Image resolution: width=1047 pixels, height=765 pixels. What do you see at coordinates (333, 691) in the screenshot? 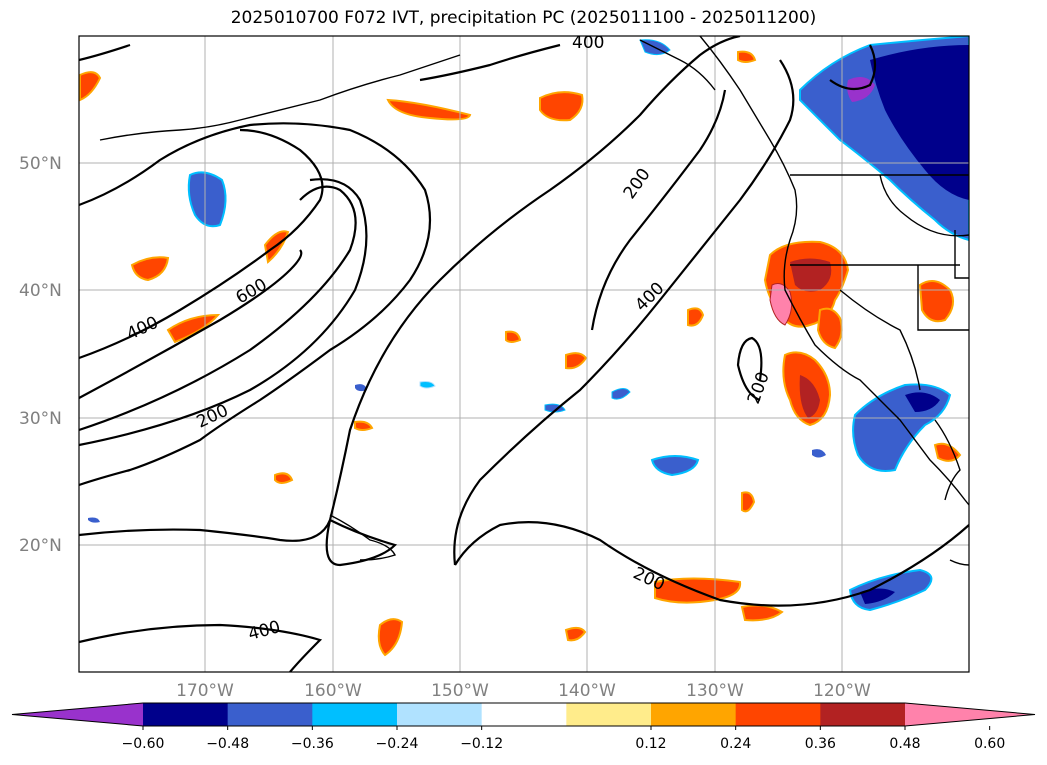
I see `lon-label: 160°W` at bounding box center [333, 691].